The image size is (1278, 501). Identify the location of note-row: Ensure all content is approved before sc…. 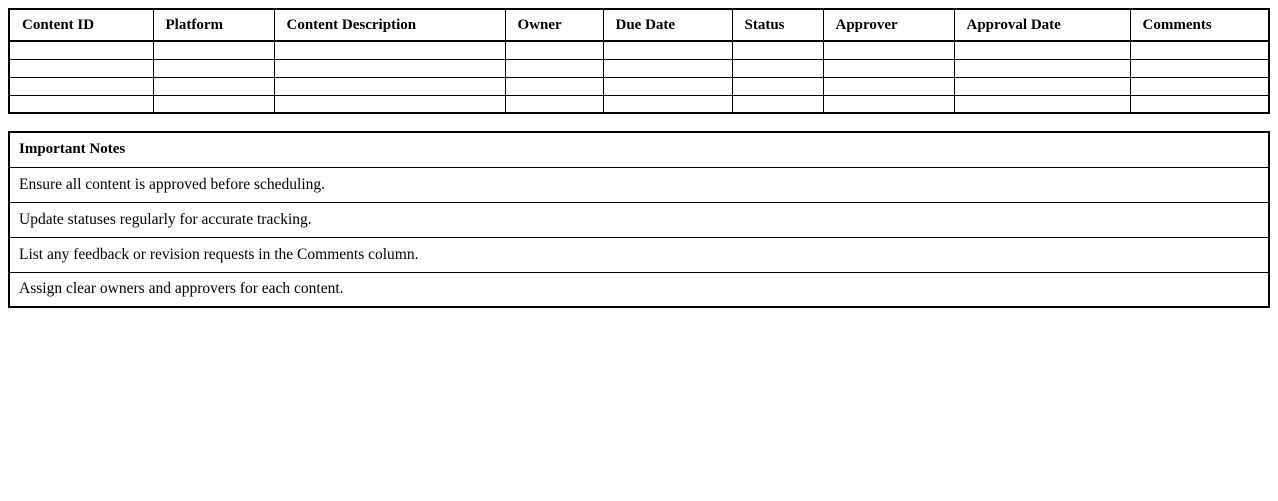
(639, 184).